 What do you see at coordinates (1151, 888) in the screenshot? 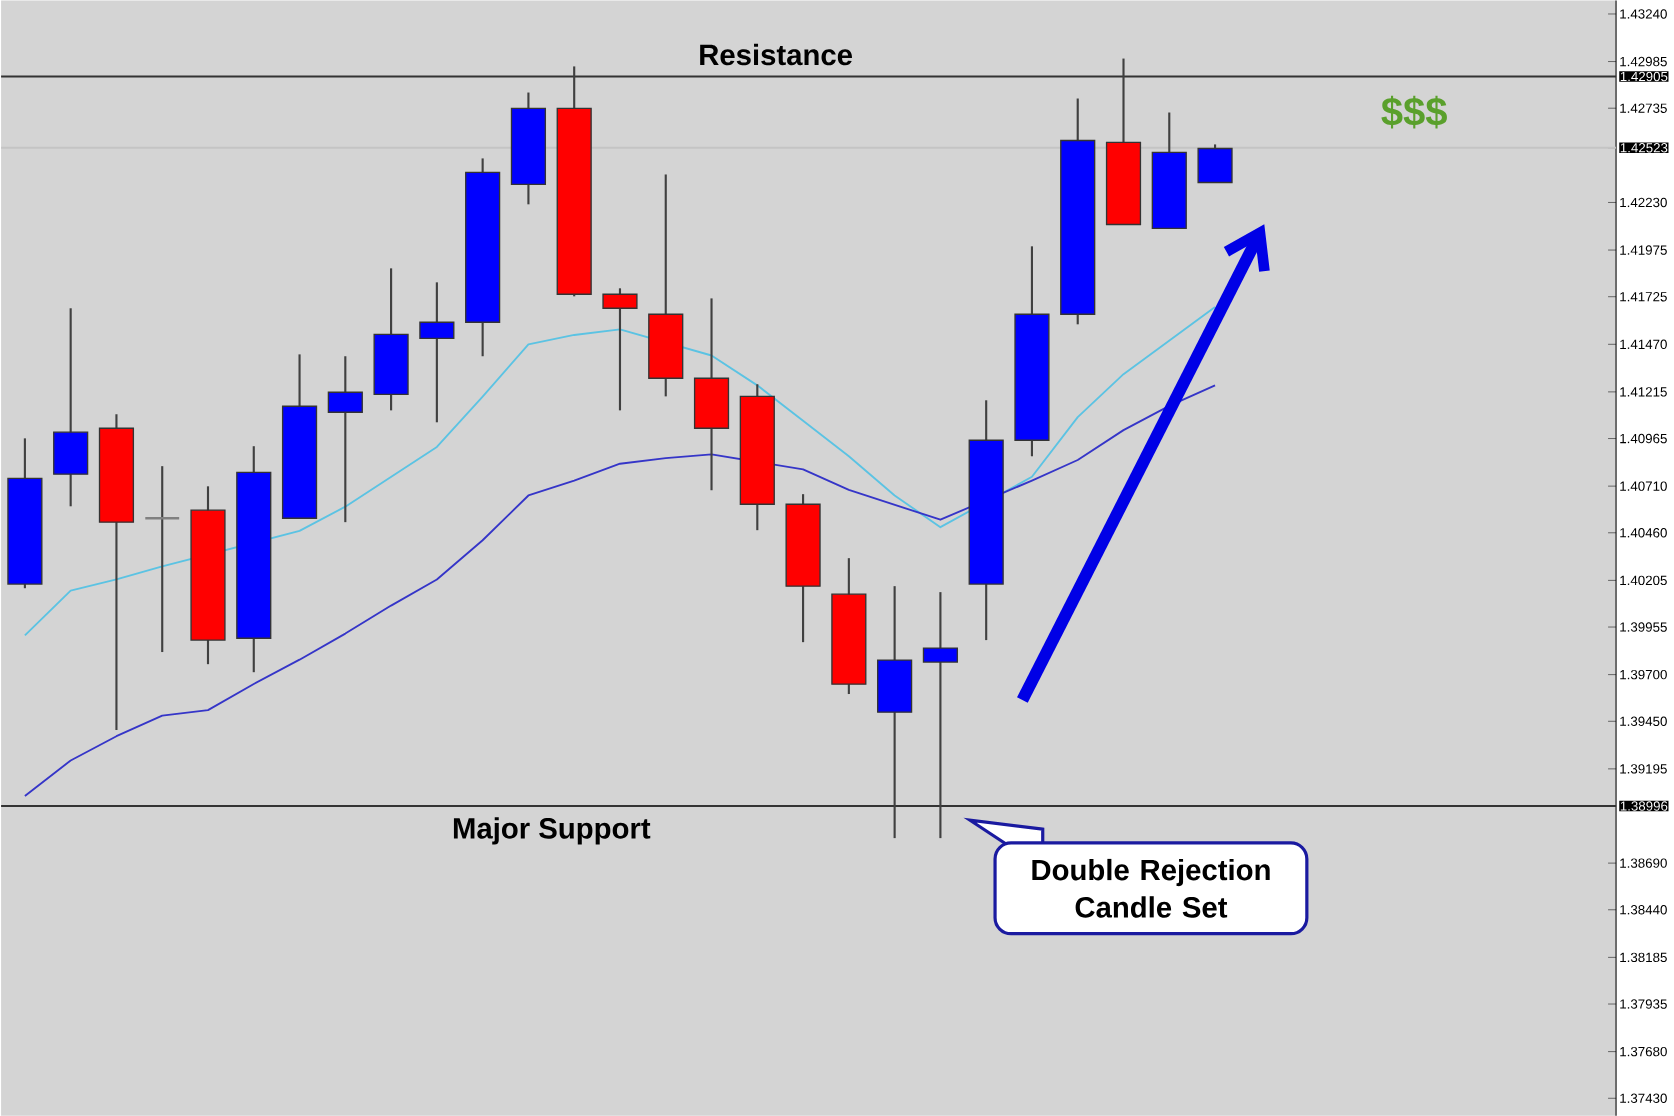
I see `annotation: Double Rejection Candle Set` at bounding box center [1151, 888].